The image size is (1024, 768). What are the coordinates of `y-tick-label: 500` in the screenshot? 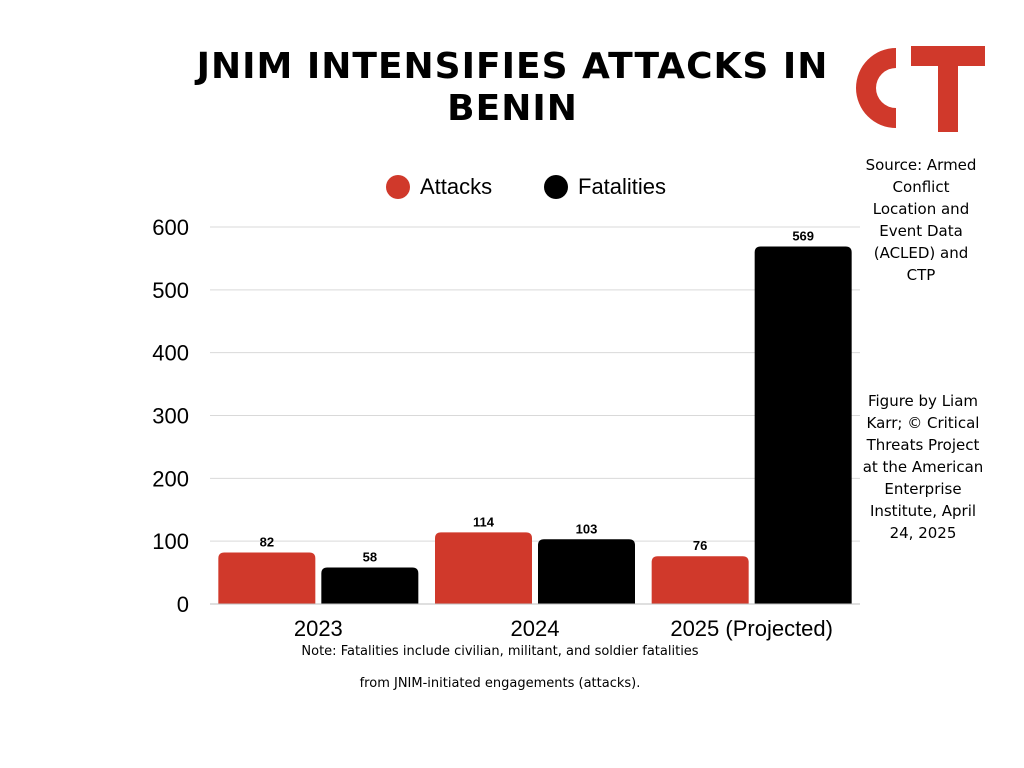 It's located at (170, 290).